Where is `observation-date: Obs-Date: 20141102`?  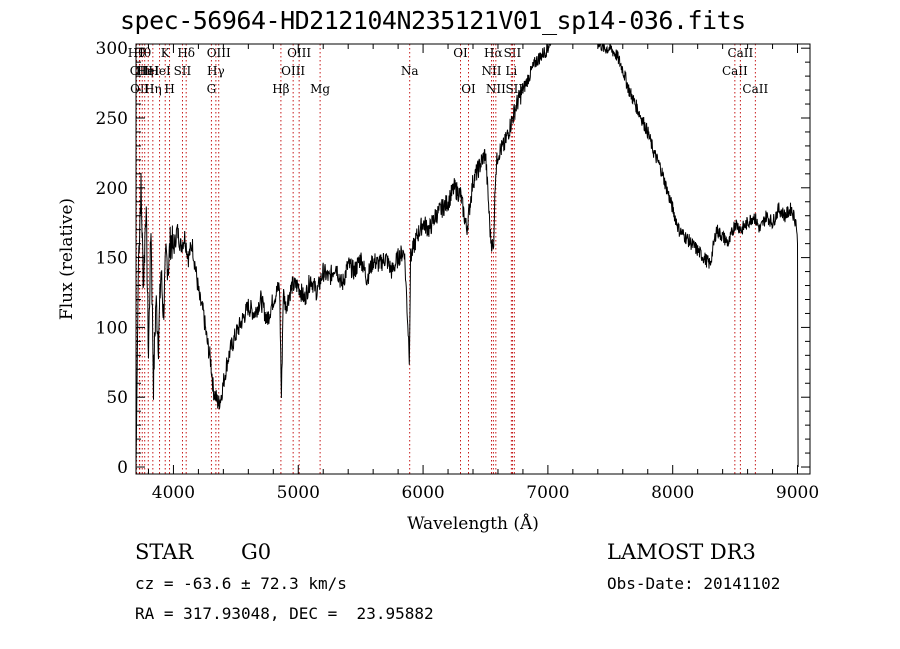
observation-date: Obs-Date: 20141102 is located at coordinates (694, 583).